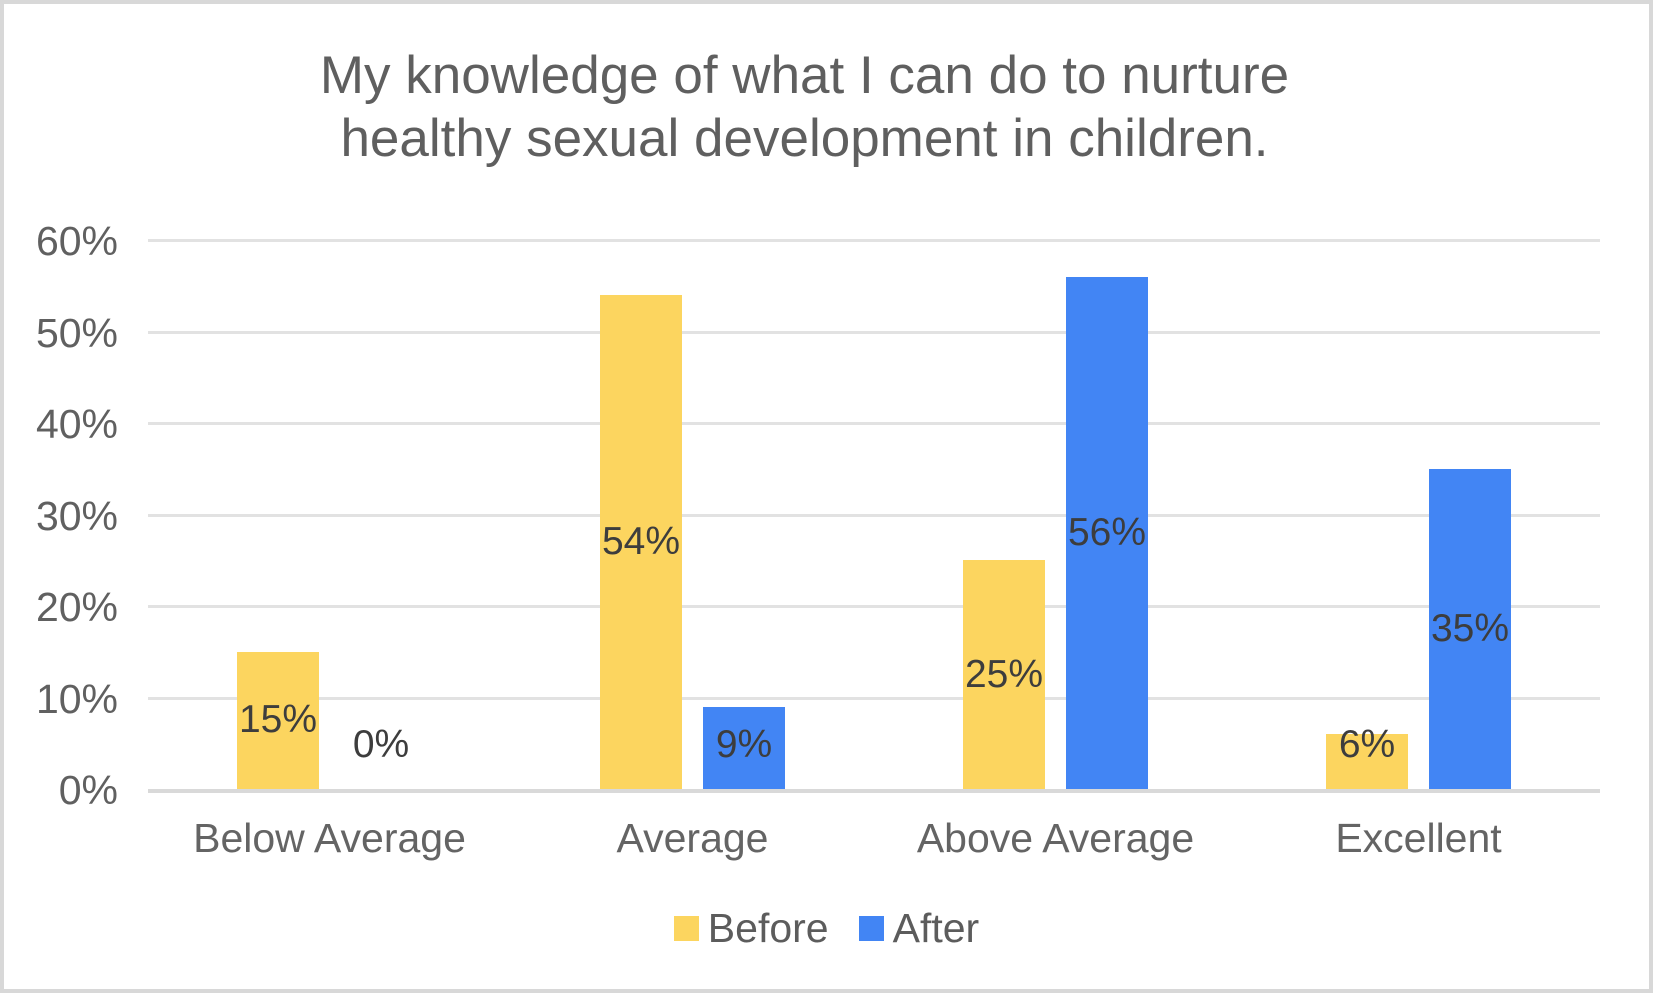 The height and width of the screenshot is (993, 1653). I want to click on y-axis-tick-label: 30%, so click(76, 515).